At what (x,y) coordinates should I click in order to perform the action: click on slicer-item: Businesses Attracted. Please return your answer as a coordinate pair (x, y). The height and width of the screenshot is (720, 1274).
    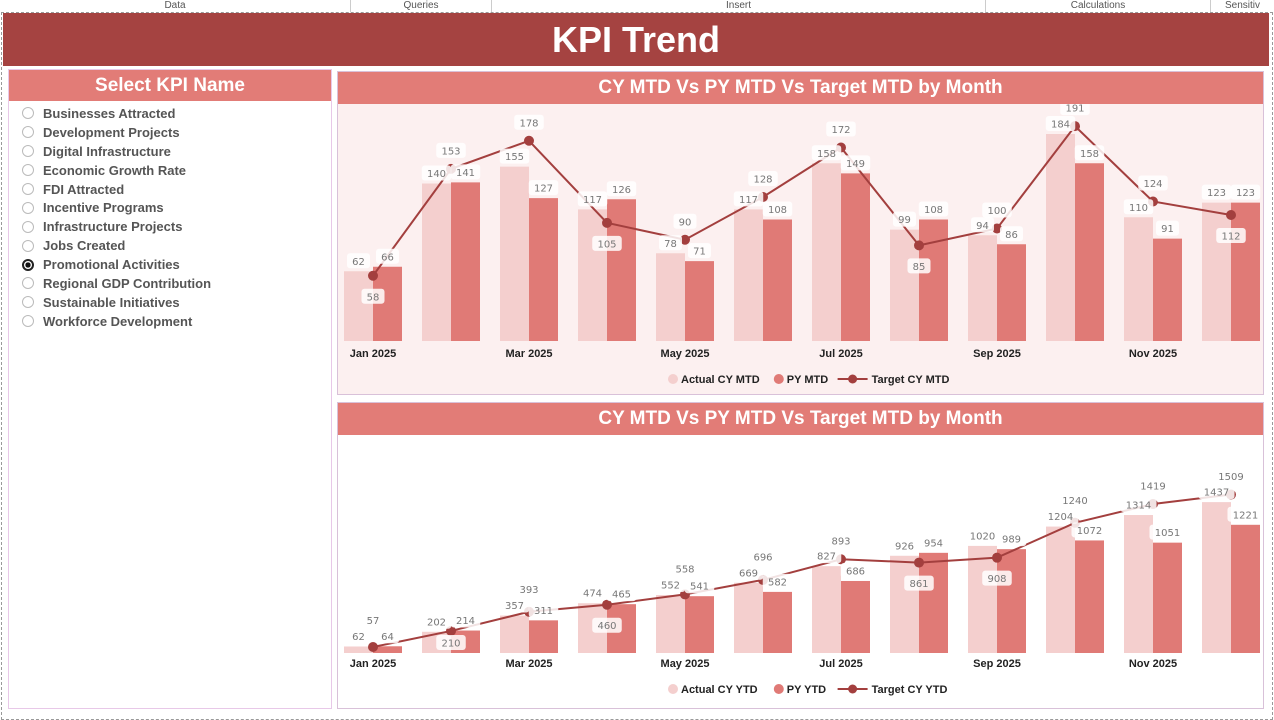
    Looking at the image, I should click on (170, 113).